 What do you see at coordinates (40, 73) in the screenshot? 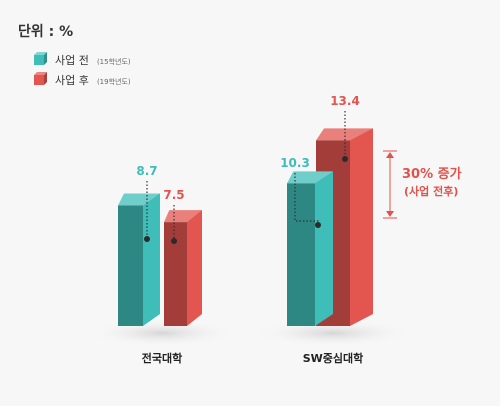
I see `legend-swatch-after-top` at bounding box center [40, 73].